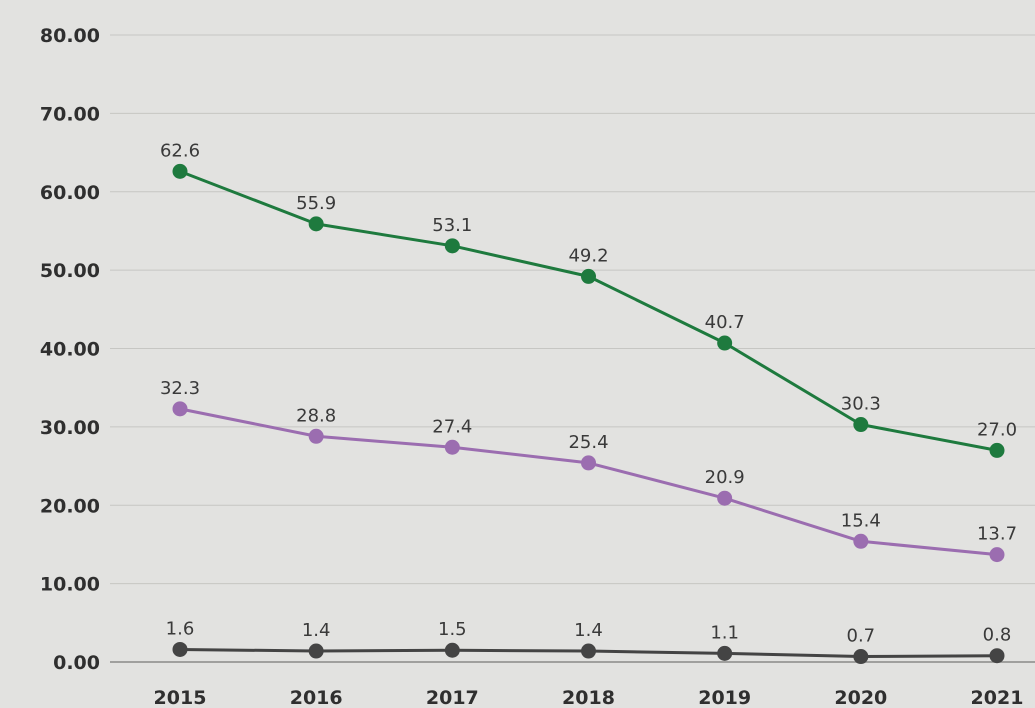 The image size is (1035, 708). Describe the element at coordinates (70, 428) in the screenshot. I see `y-tick-label: 30.00` at that location.